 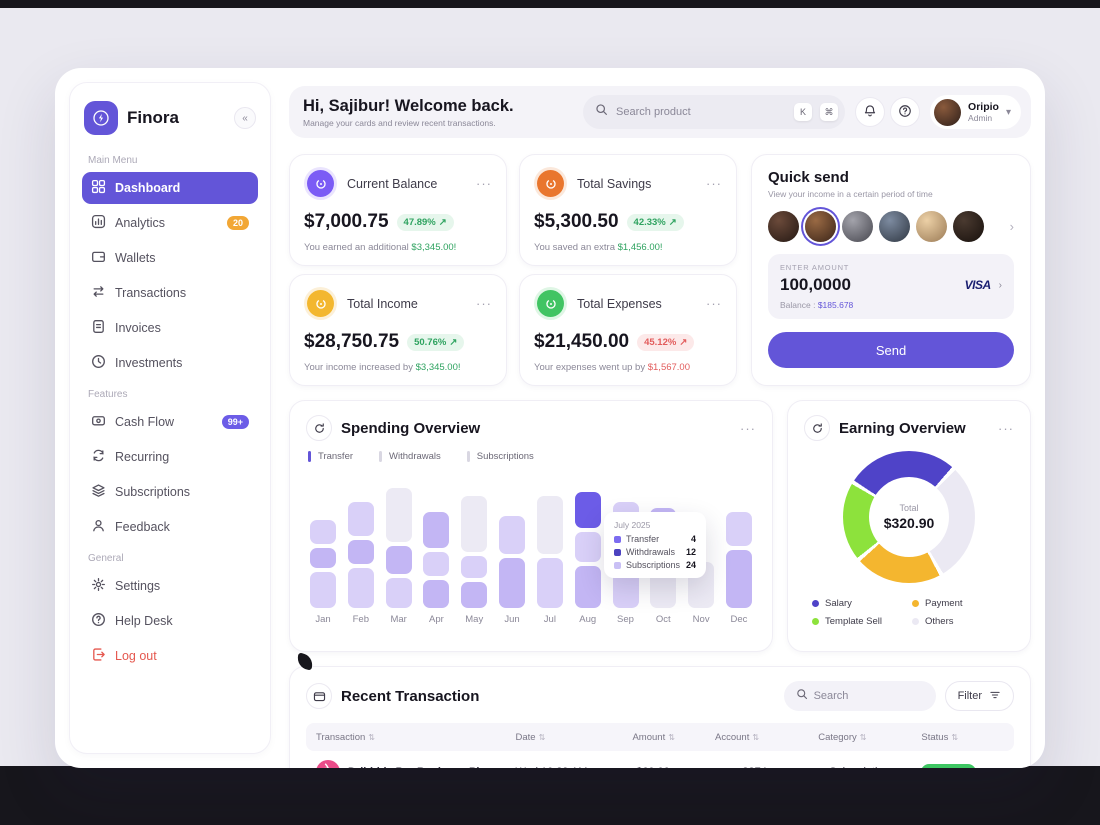 I want to click on help-button, so click(x=905, y=112).